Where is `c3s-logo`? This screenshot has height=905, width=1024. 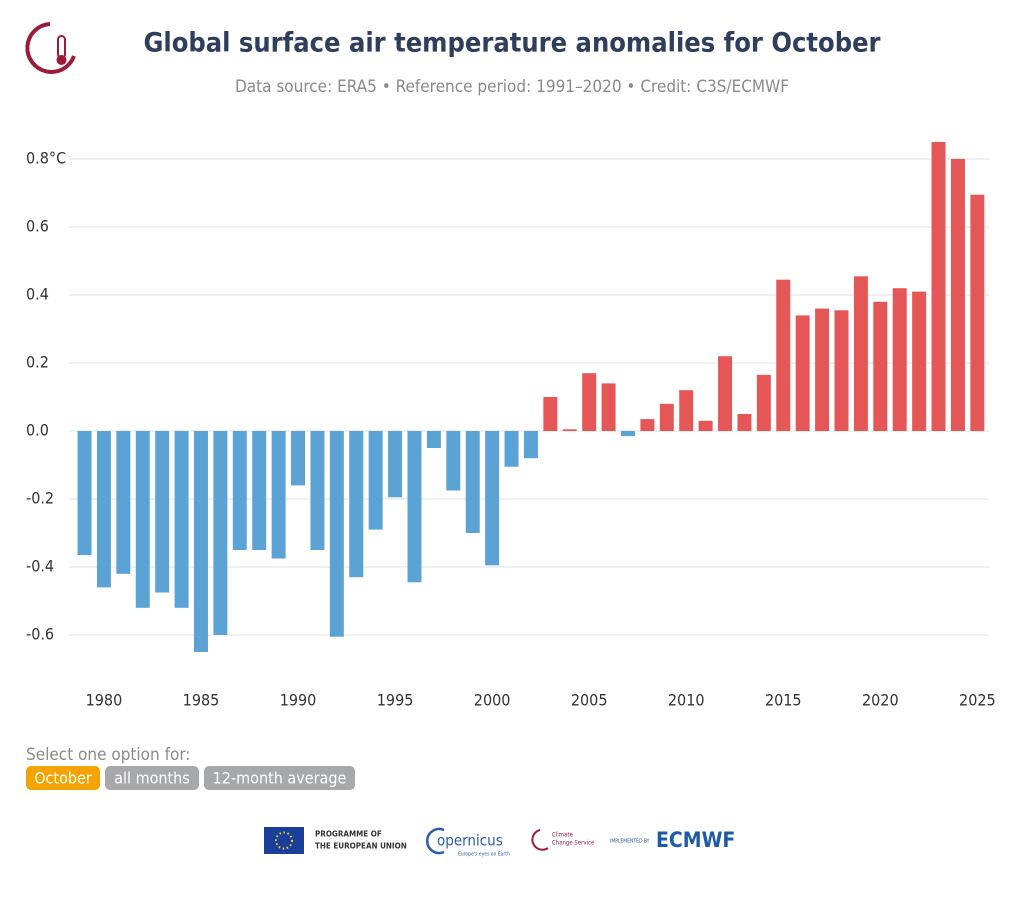
c3s-logo is located at coordinates (50, 48).